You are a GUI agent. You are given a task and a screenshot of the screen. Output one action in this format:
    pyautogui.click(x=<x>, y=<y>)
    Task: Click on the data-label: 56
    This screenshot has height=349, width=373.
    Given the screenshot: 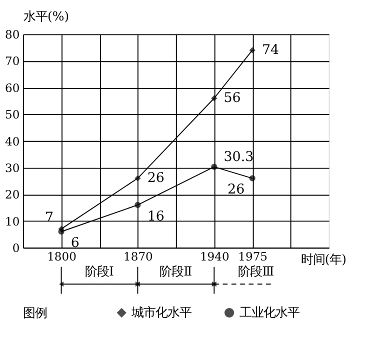 What is the action you would take?
    pyautogui.click(x=232, y=98)
    